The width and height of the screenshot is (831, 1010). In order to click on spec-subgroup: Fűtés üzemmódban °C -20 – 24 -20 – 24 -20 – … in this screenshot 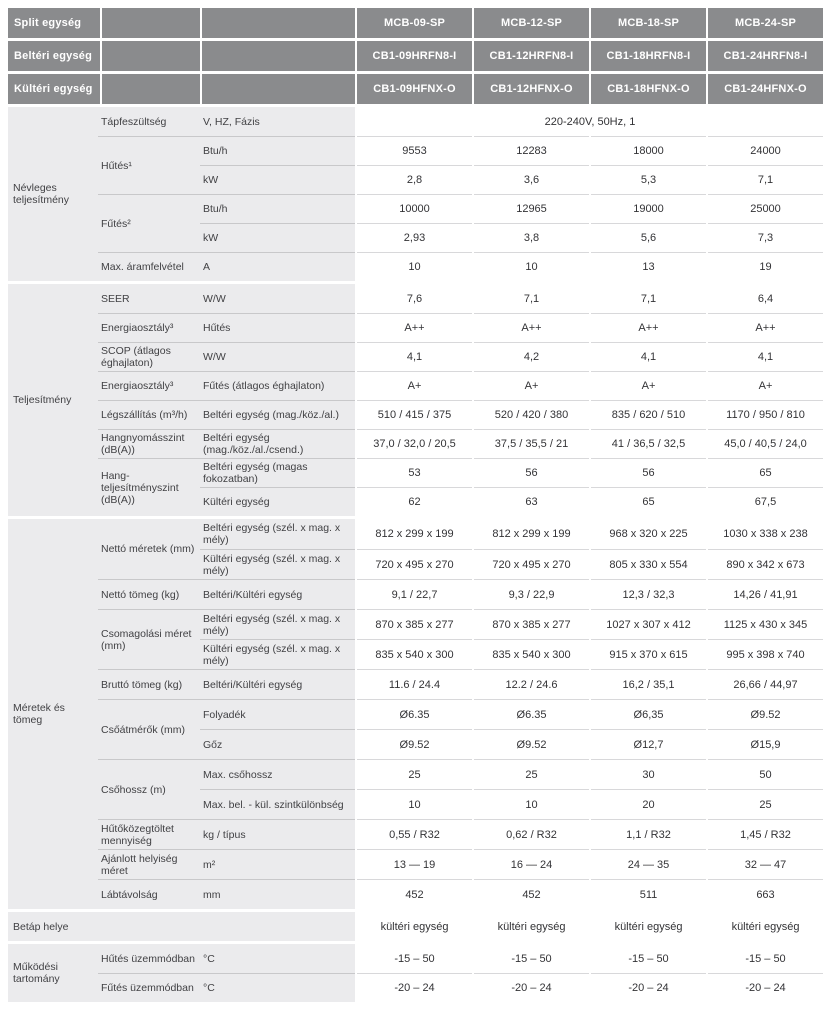, I will do `click(460, 987)`.